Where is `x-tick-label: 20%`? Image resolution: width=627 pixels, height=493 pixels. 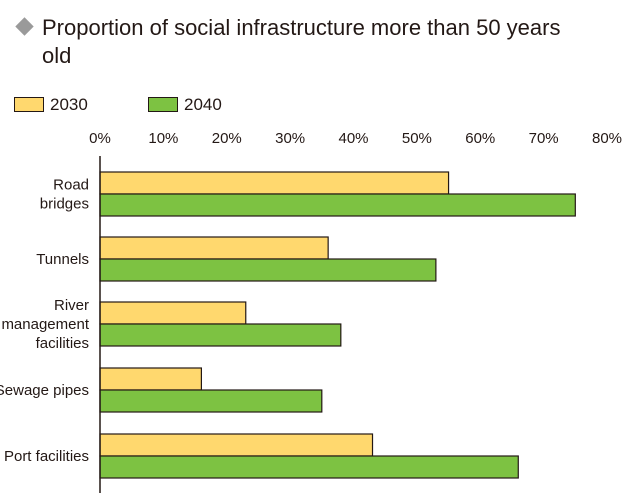 x-tick-label: 20% is located at coordinates (227, 138).